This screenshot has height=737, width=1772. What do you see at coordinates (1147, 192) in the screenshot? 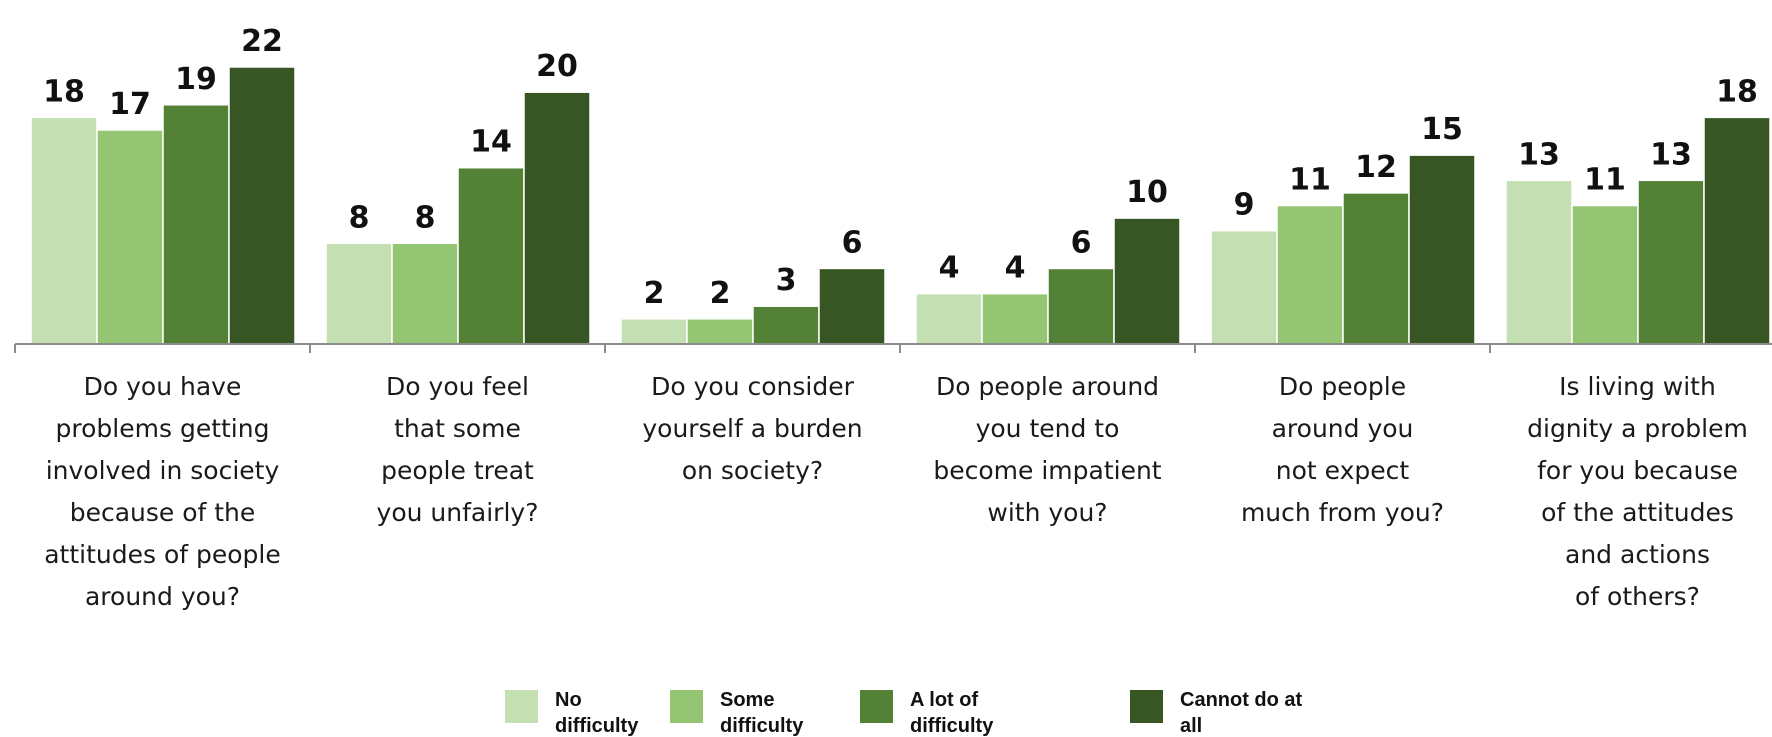
I see `data-label: 10` at bounding box center [1147, 192].